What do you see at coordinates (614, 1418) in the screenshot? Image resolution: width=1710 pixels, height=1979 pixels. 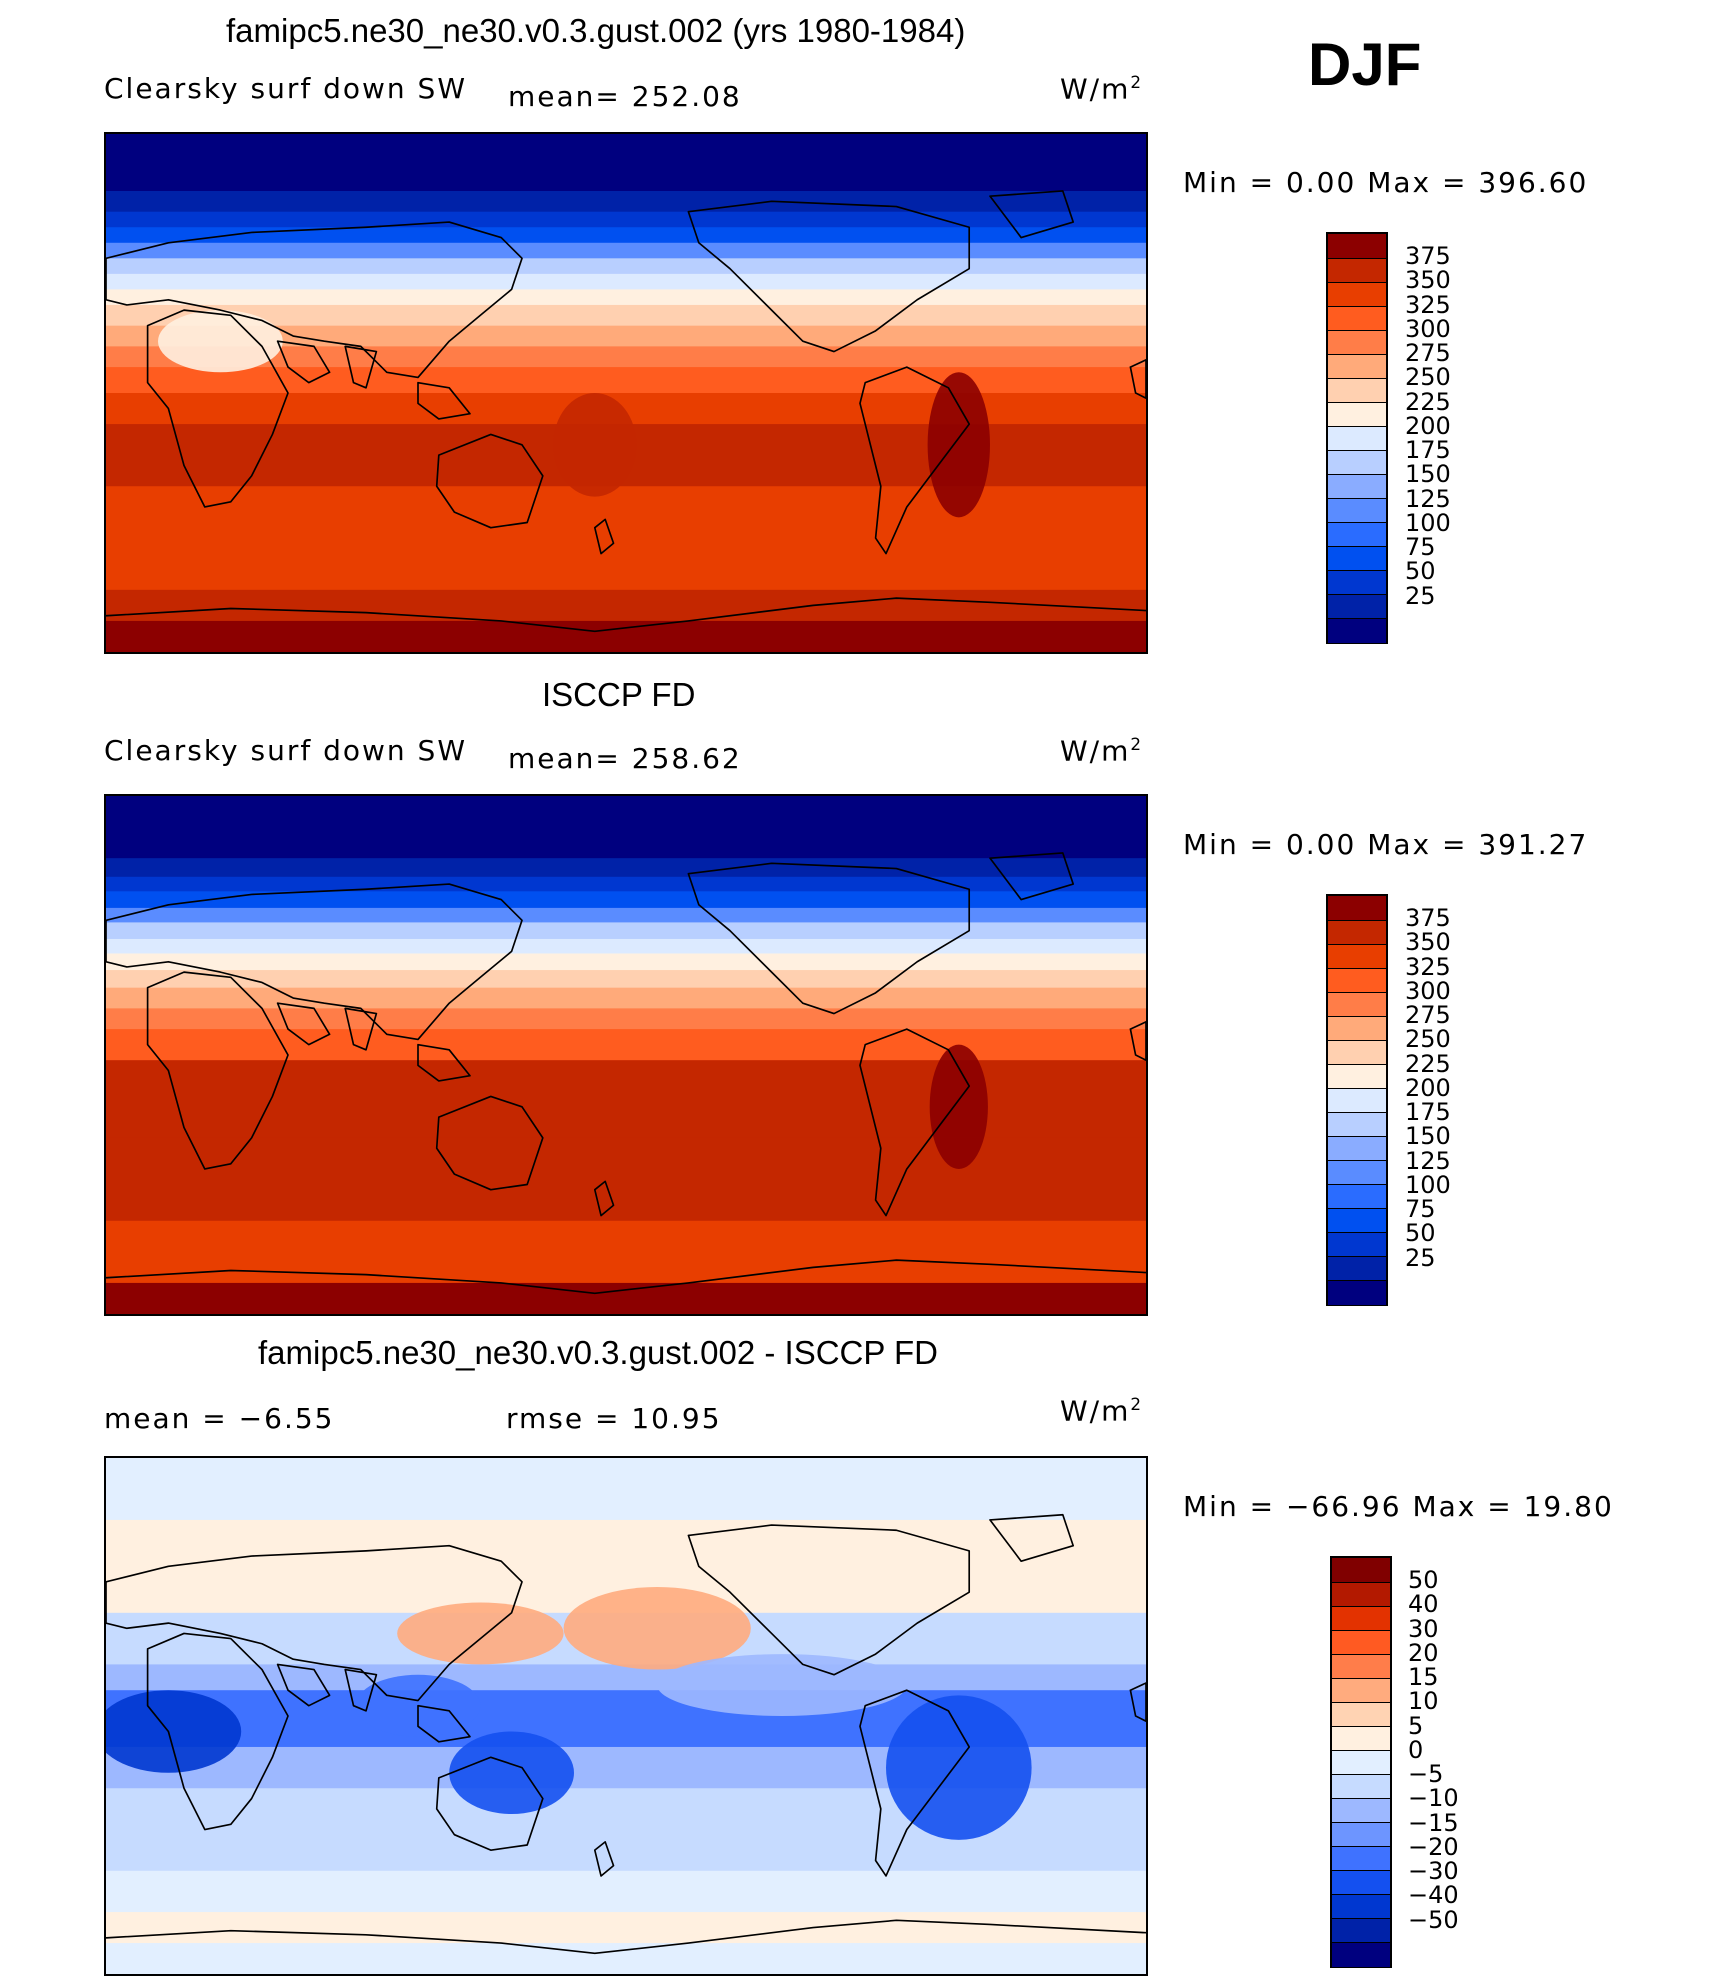 I see `panel3-rmse-label: rmse = 10.95` at bounding box center [614, 1418].